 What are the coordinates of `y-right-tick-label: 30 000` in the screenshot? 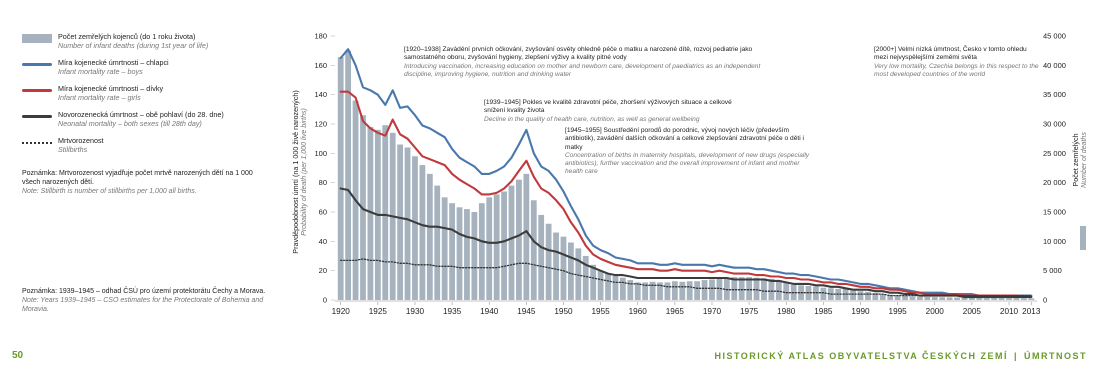 It's located at (1054, 124).